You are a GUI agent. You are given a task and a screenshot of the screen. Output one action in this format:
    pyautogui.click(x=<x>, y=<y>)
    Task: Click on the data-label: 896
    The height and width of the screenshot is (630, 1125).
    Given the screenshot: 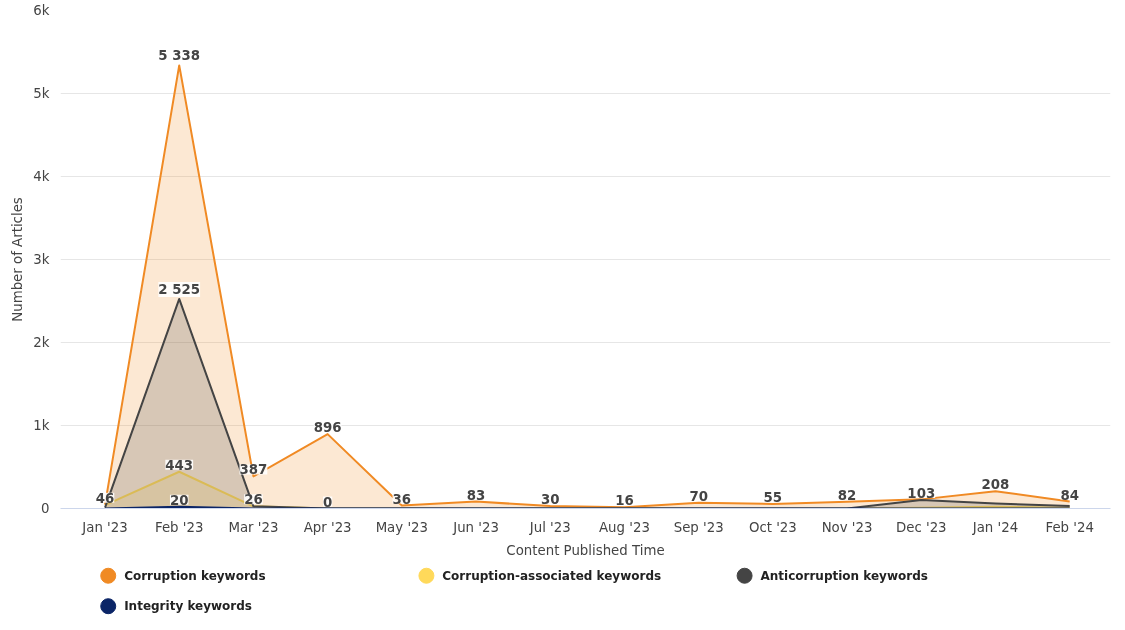 What is the action you would take?
    pyautogui.click(x=327, y=428)
    